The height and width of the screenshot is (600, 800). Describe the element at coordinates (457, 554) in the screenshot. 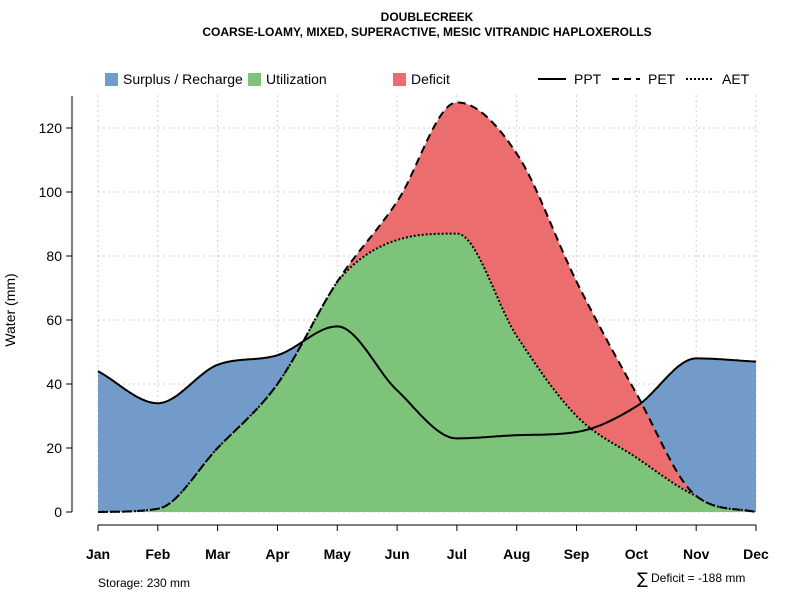

I see `x-tick-label: Jul` at that location.